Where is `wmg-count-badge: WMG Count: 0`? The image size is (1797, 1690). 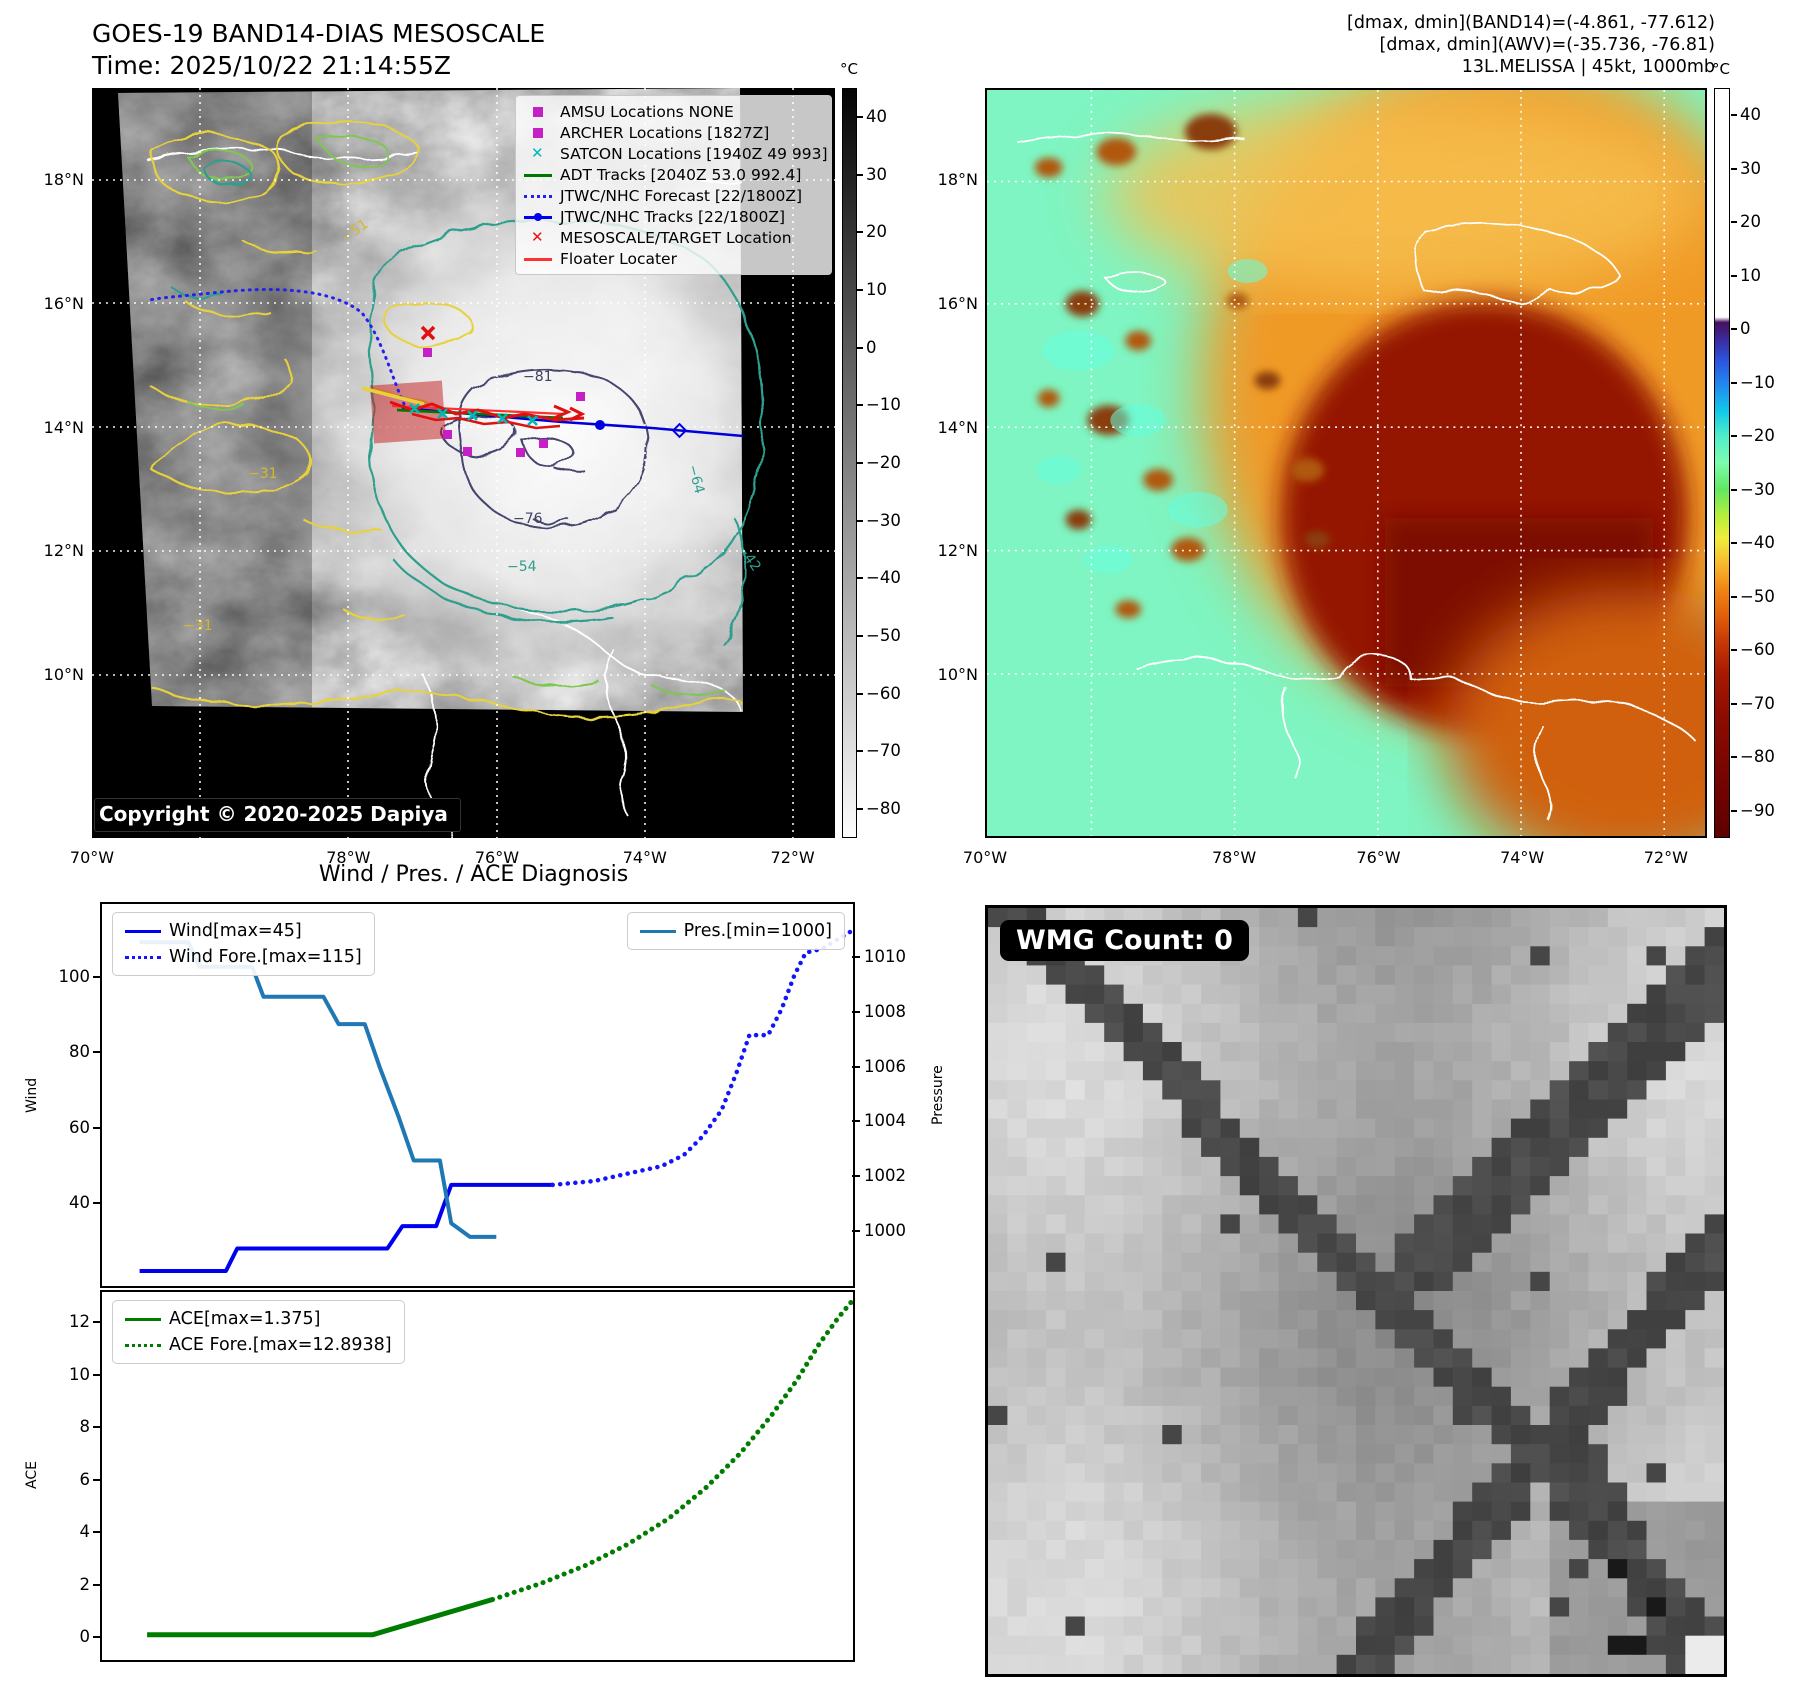 wmg-count-badge: WMG Count: 0 is located at coordinates (1124, 940).